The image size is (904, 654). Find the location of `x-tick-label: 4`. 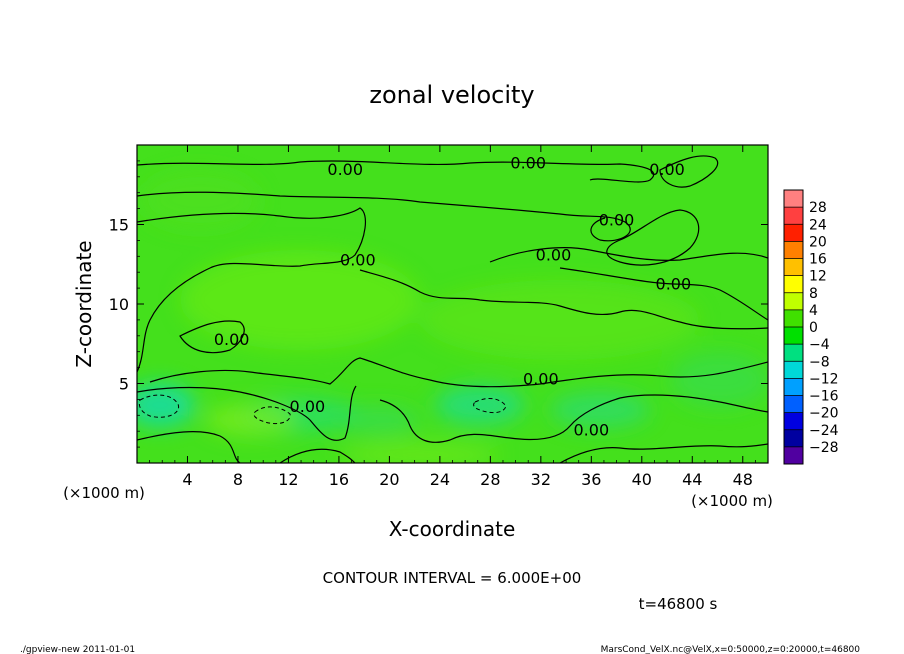

x-tick-label: 4 is located at coordinates (187, 479).